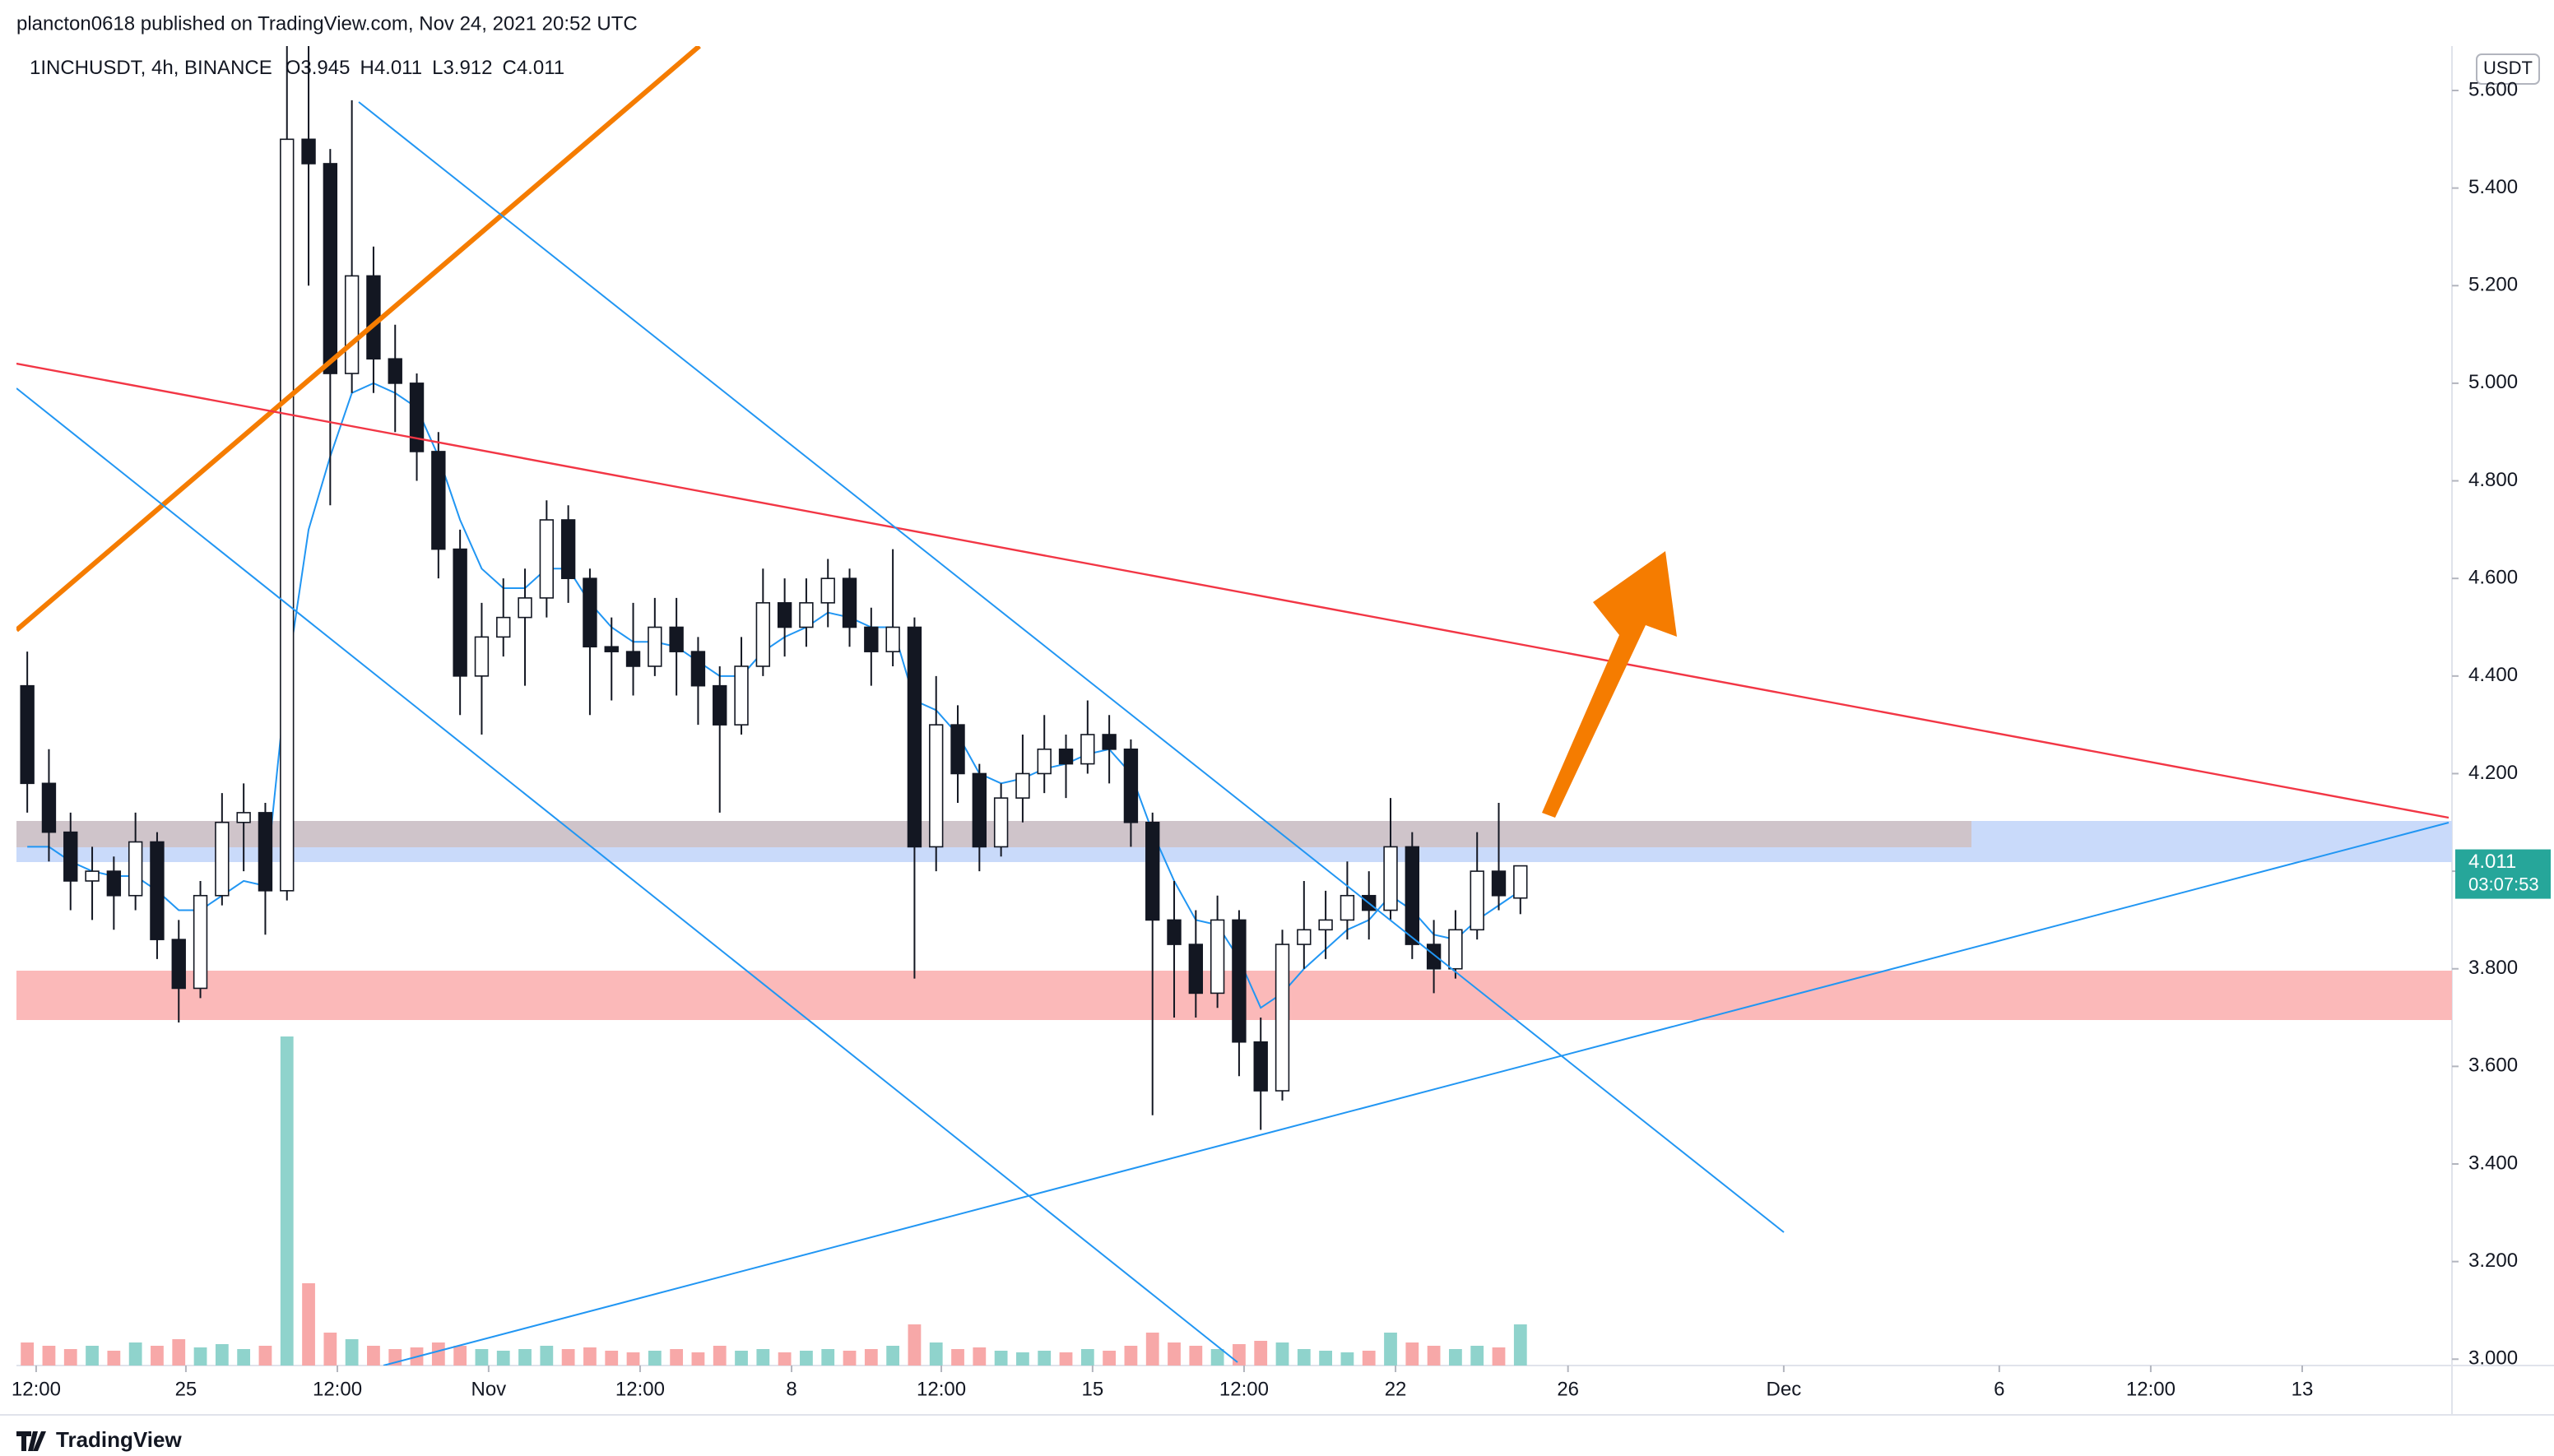 This screenshot has width=2554, height=1456. I want to click on orange-arrow, so click(1610, 684).